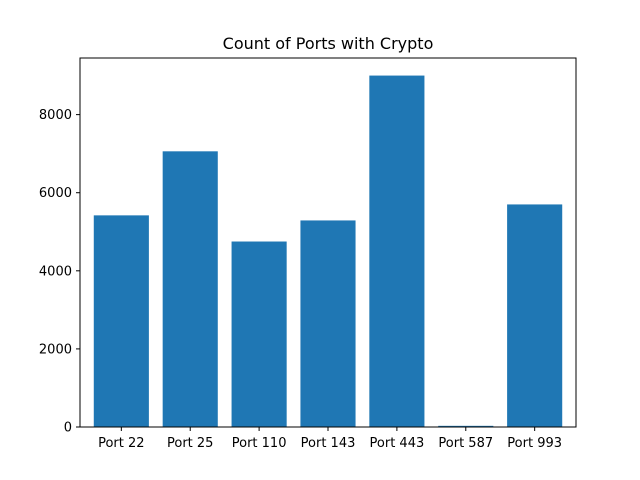 The height and width of the screenshot is (480, 640). Describe the element at coordinates (259, 443) in the screenshot. I see `x-tick-label: Port 110` at that location.